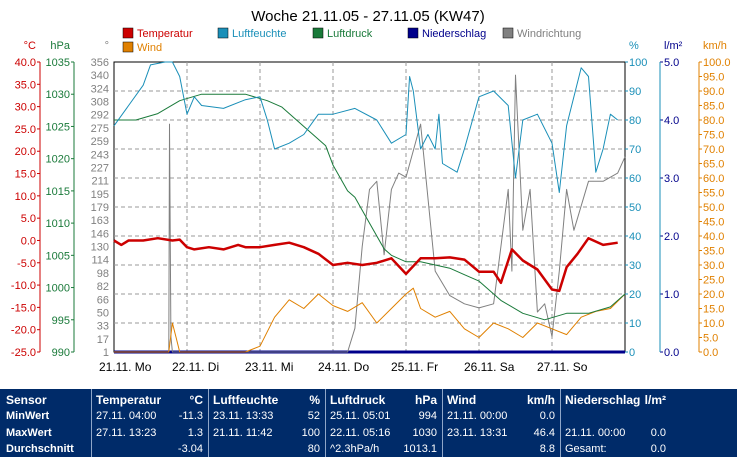 This screenshot has width=737, height=457. I want to click on x-tick-label: 23.11. Mi, so click(269, 367).